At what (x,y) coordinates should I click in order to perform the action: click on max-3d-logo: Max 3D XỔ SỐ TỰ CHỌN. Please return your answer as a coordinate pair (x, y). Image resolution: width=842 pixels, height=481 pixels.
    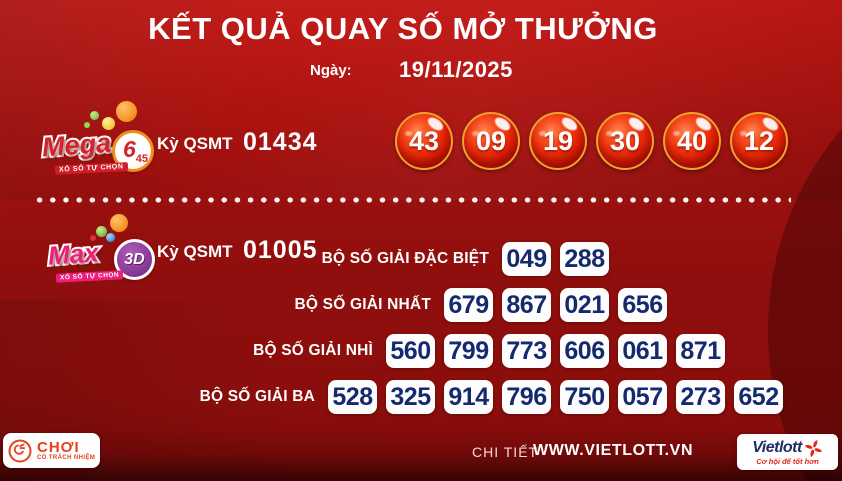
    Looking at the image, I should click on (102, 249).